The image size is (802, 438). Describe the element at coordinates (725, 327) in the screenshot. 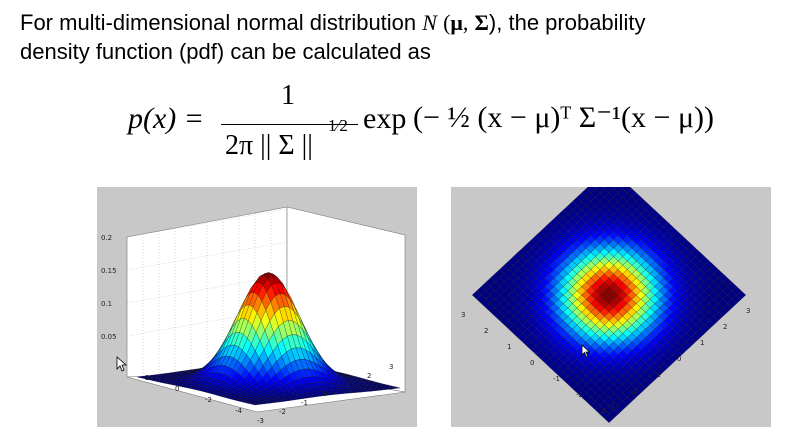

I see `right-edge-tick-label: 2` at that location.